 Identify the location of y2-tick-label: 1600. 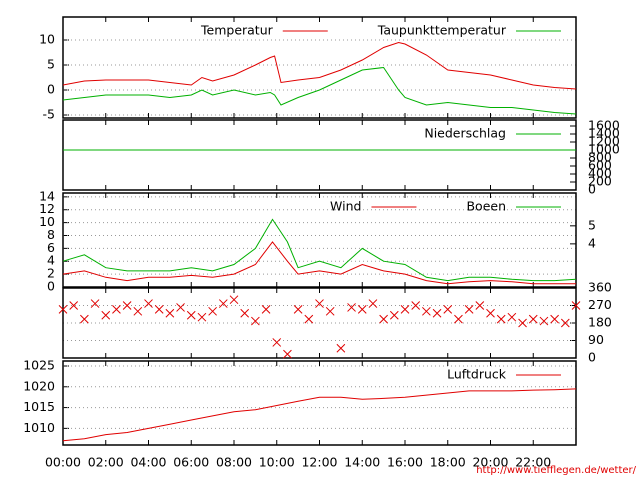
(604, 125).